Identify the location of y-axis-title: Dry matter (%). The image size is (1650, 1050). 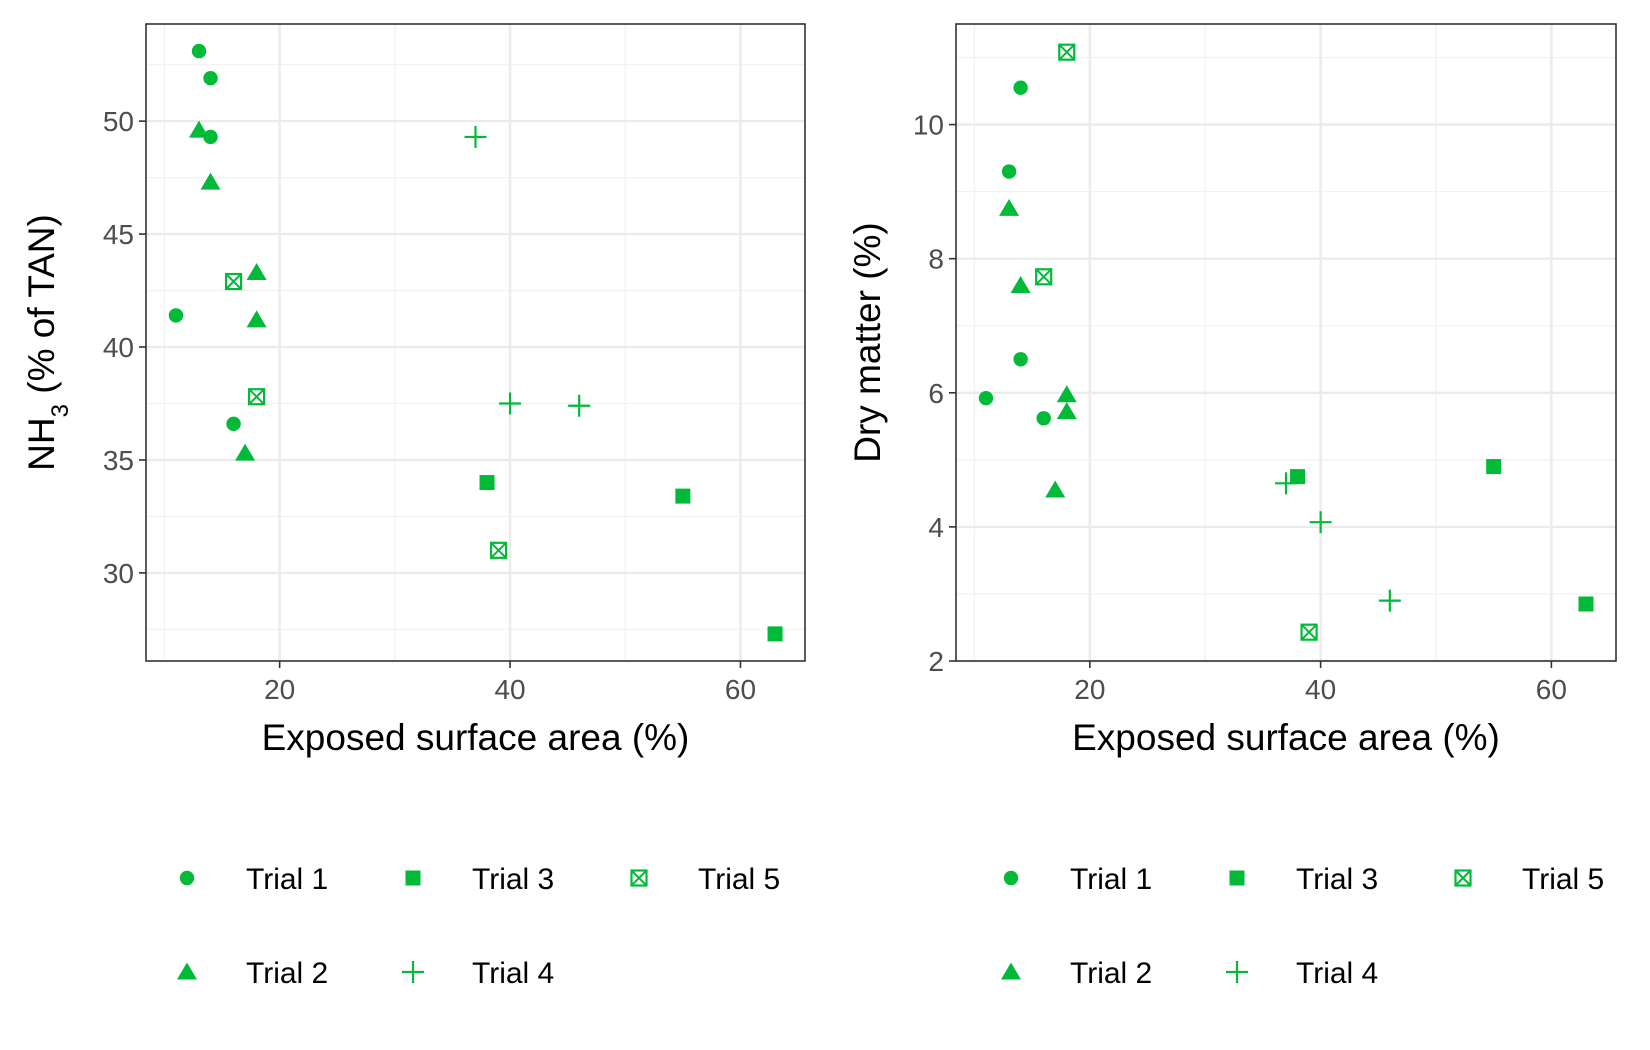
(867, 342).